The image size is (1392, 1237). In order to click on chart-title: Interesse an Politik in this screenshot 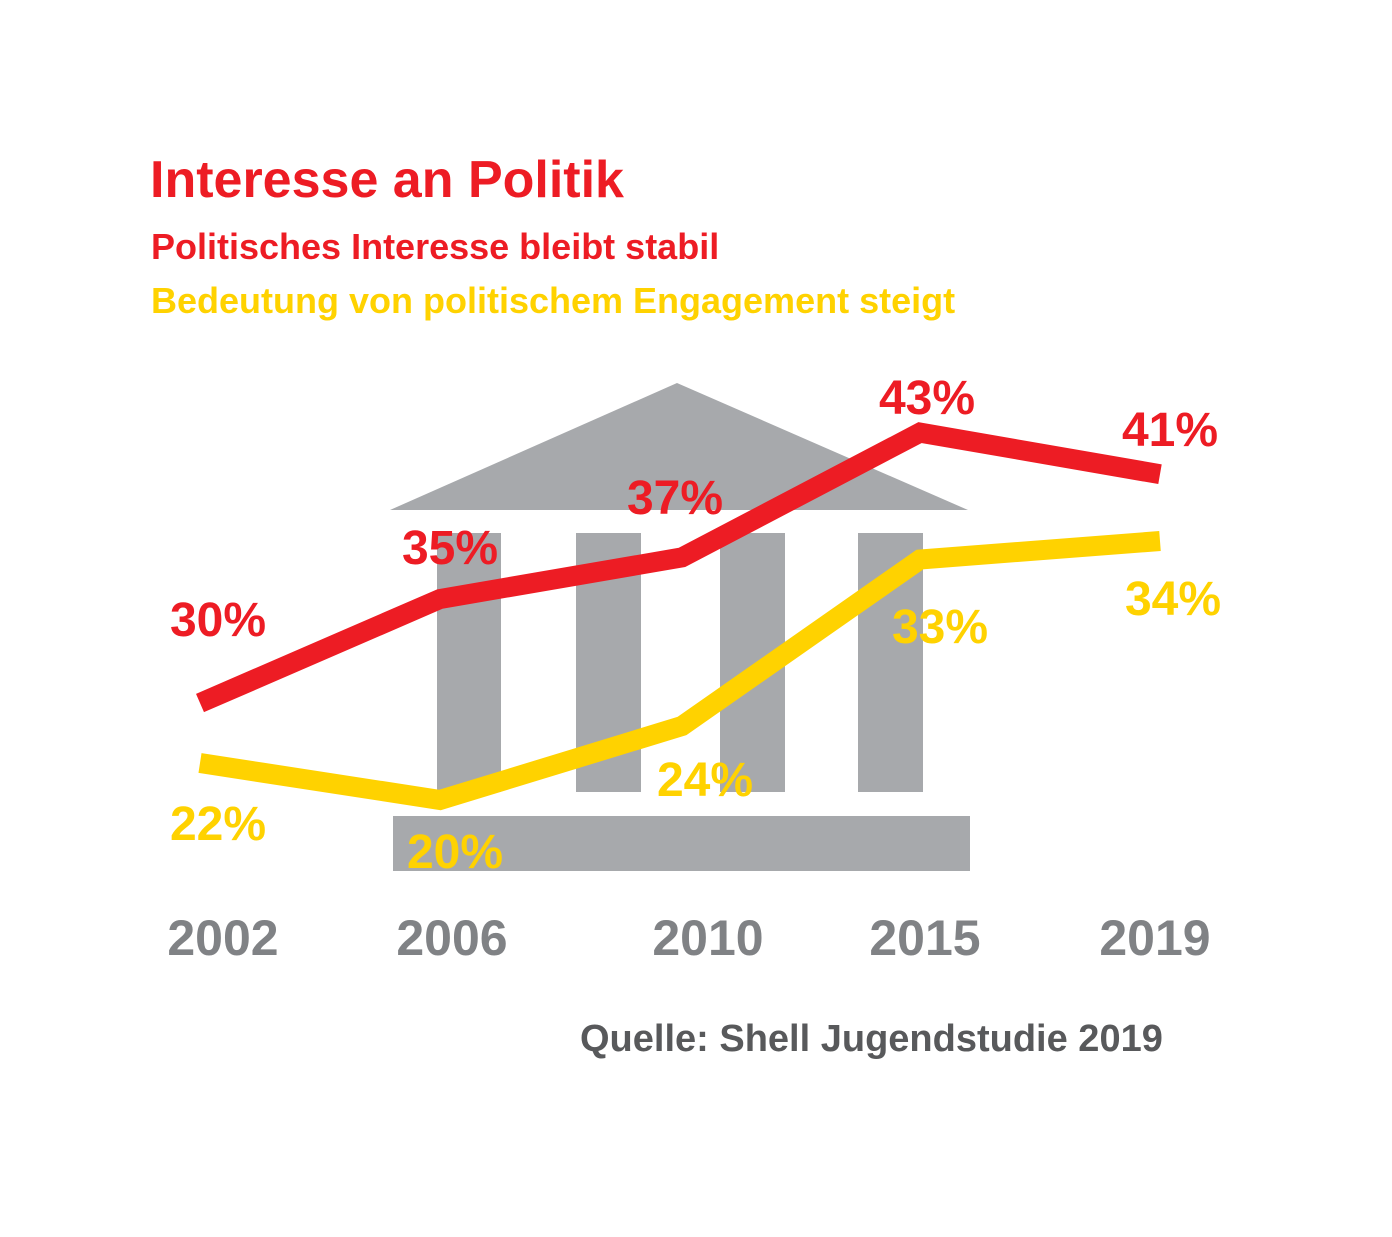, I will do `click(387, 180)`.